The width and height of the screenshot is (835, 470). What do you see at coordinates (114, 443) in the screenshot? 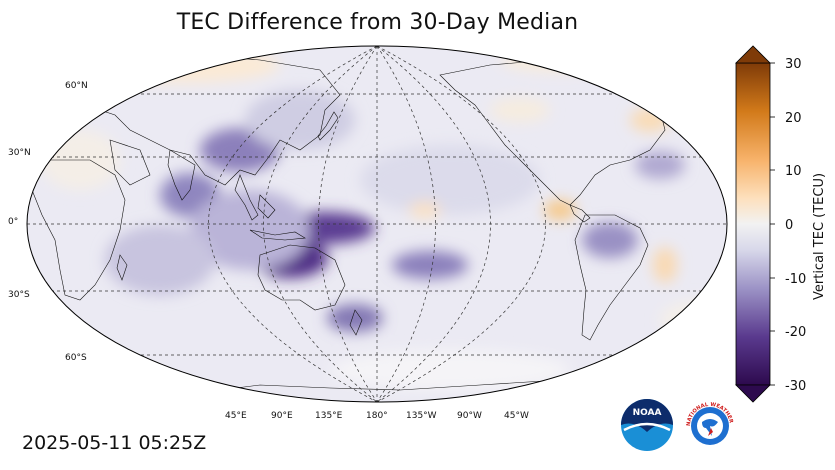
I see `timestamp: 2025-05-11 05:25Z` at bounding box center [114, 443].